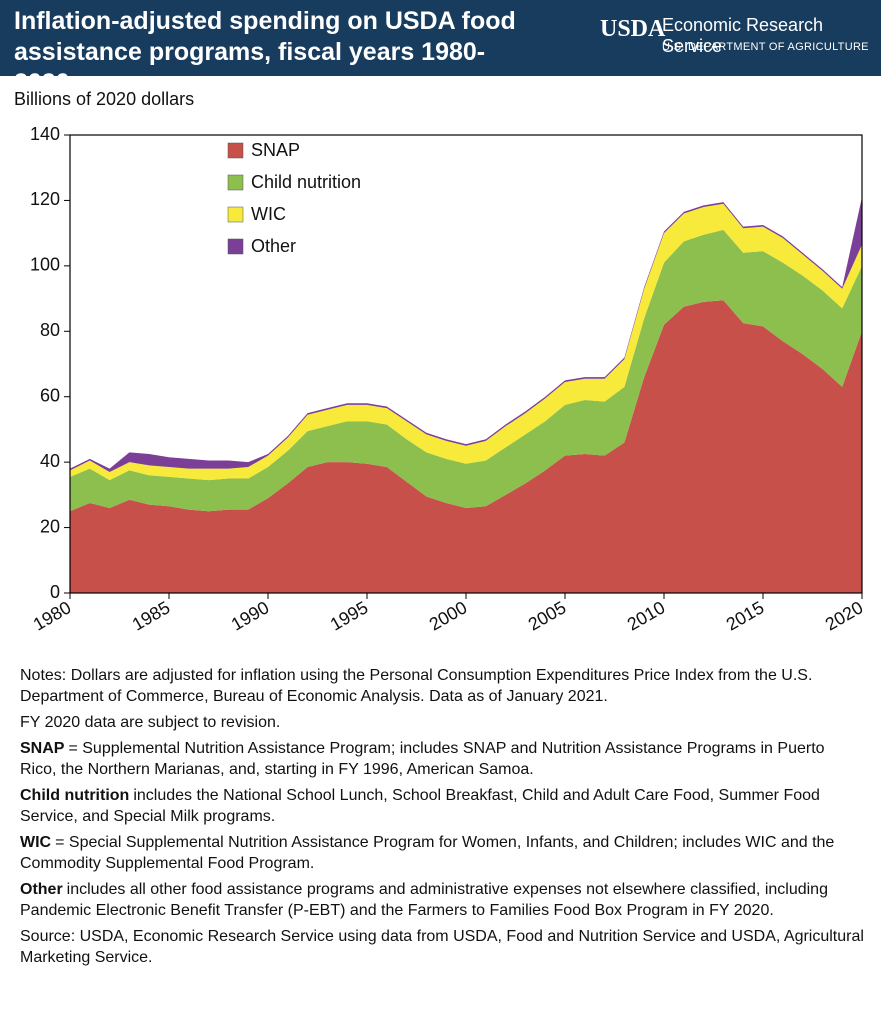 The width and height of the screenshot is (881, 1024). Describe the element at coordinates (349, 615) in the screenshot. I see `x-tick-label: 1995` at that location.